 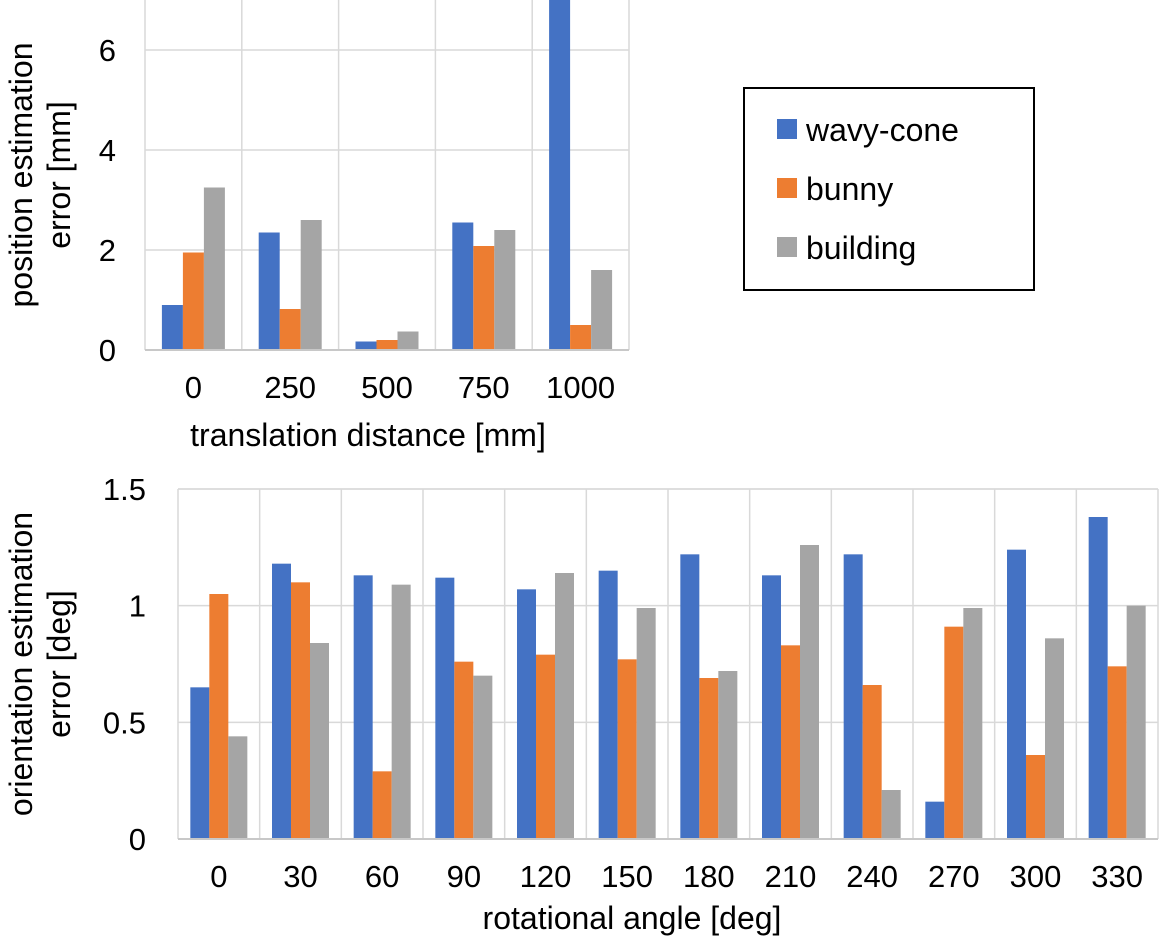 I want to click on y-tick-label: 6, so click(x=107, y=50).